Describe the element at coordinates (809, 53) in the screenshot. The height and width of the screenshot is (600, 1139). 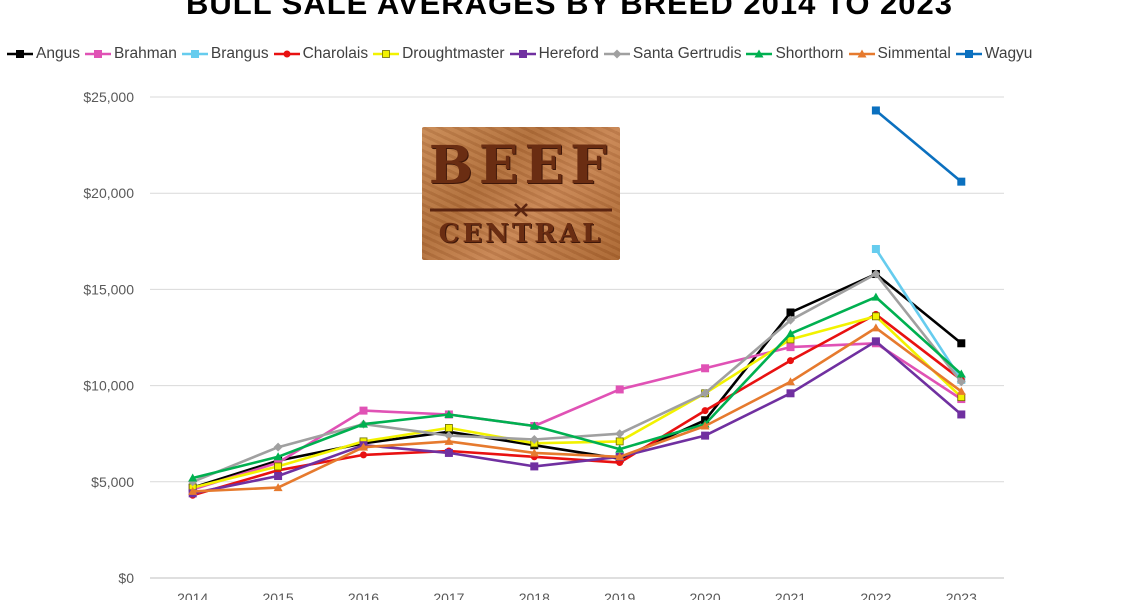
I see `legend-label: Shorthorn` at that location.